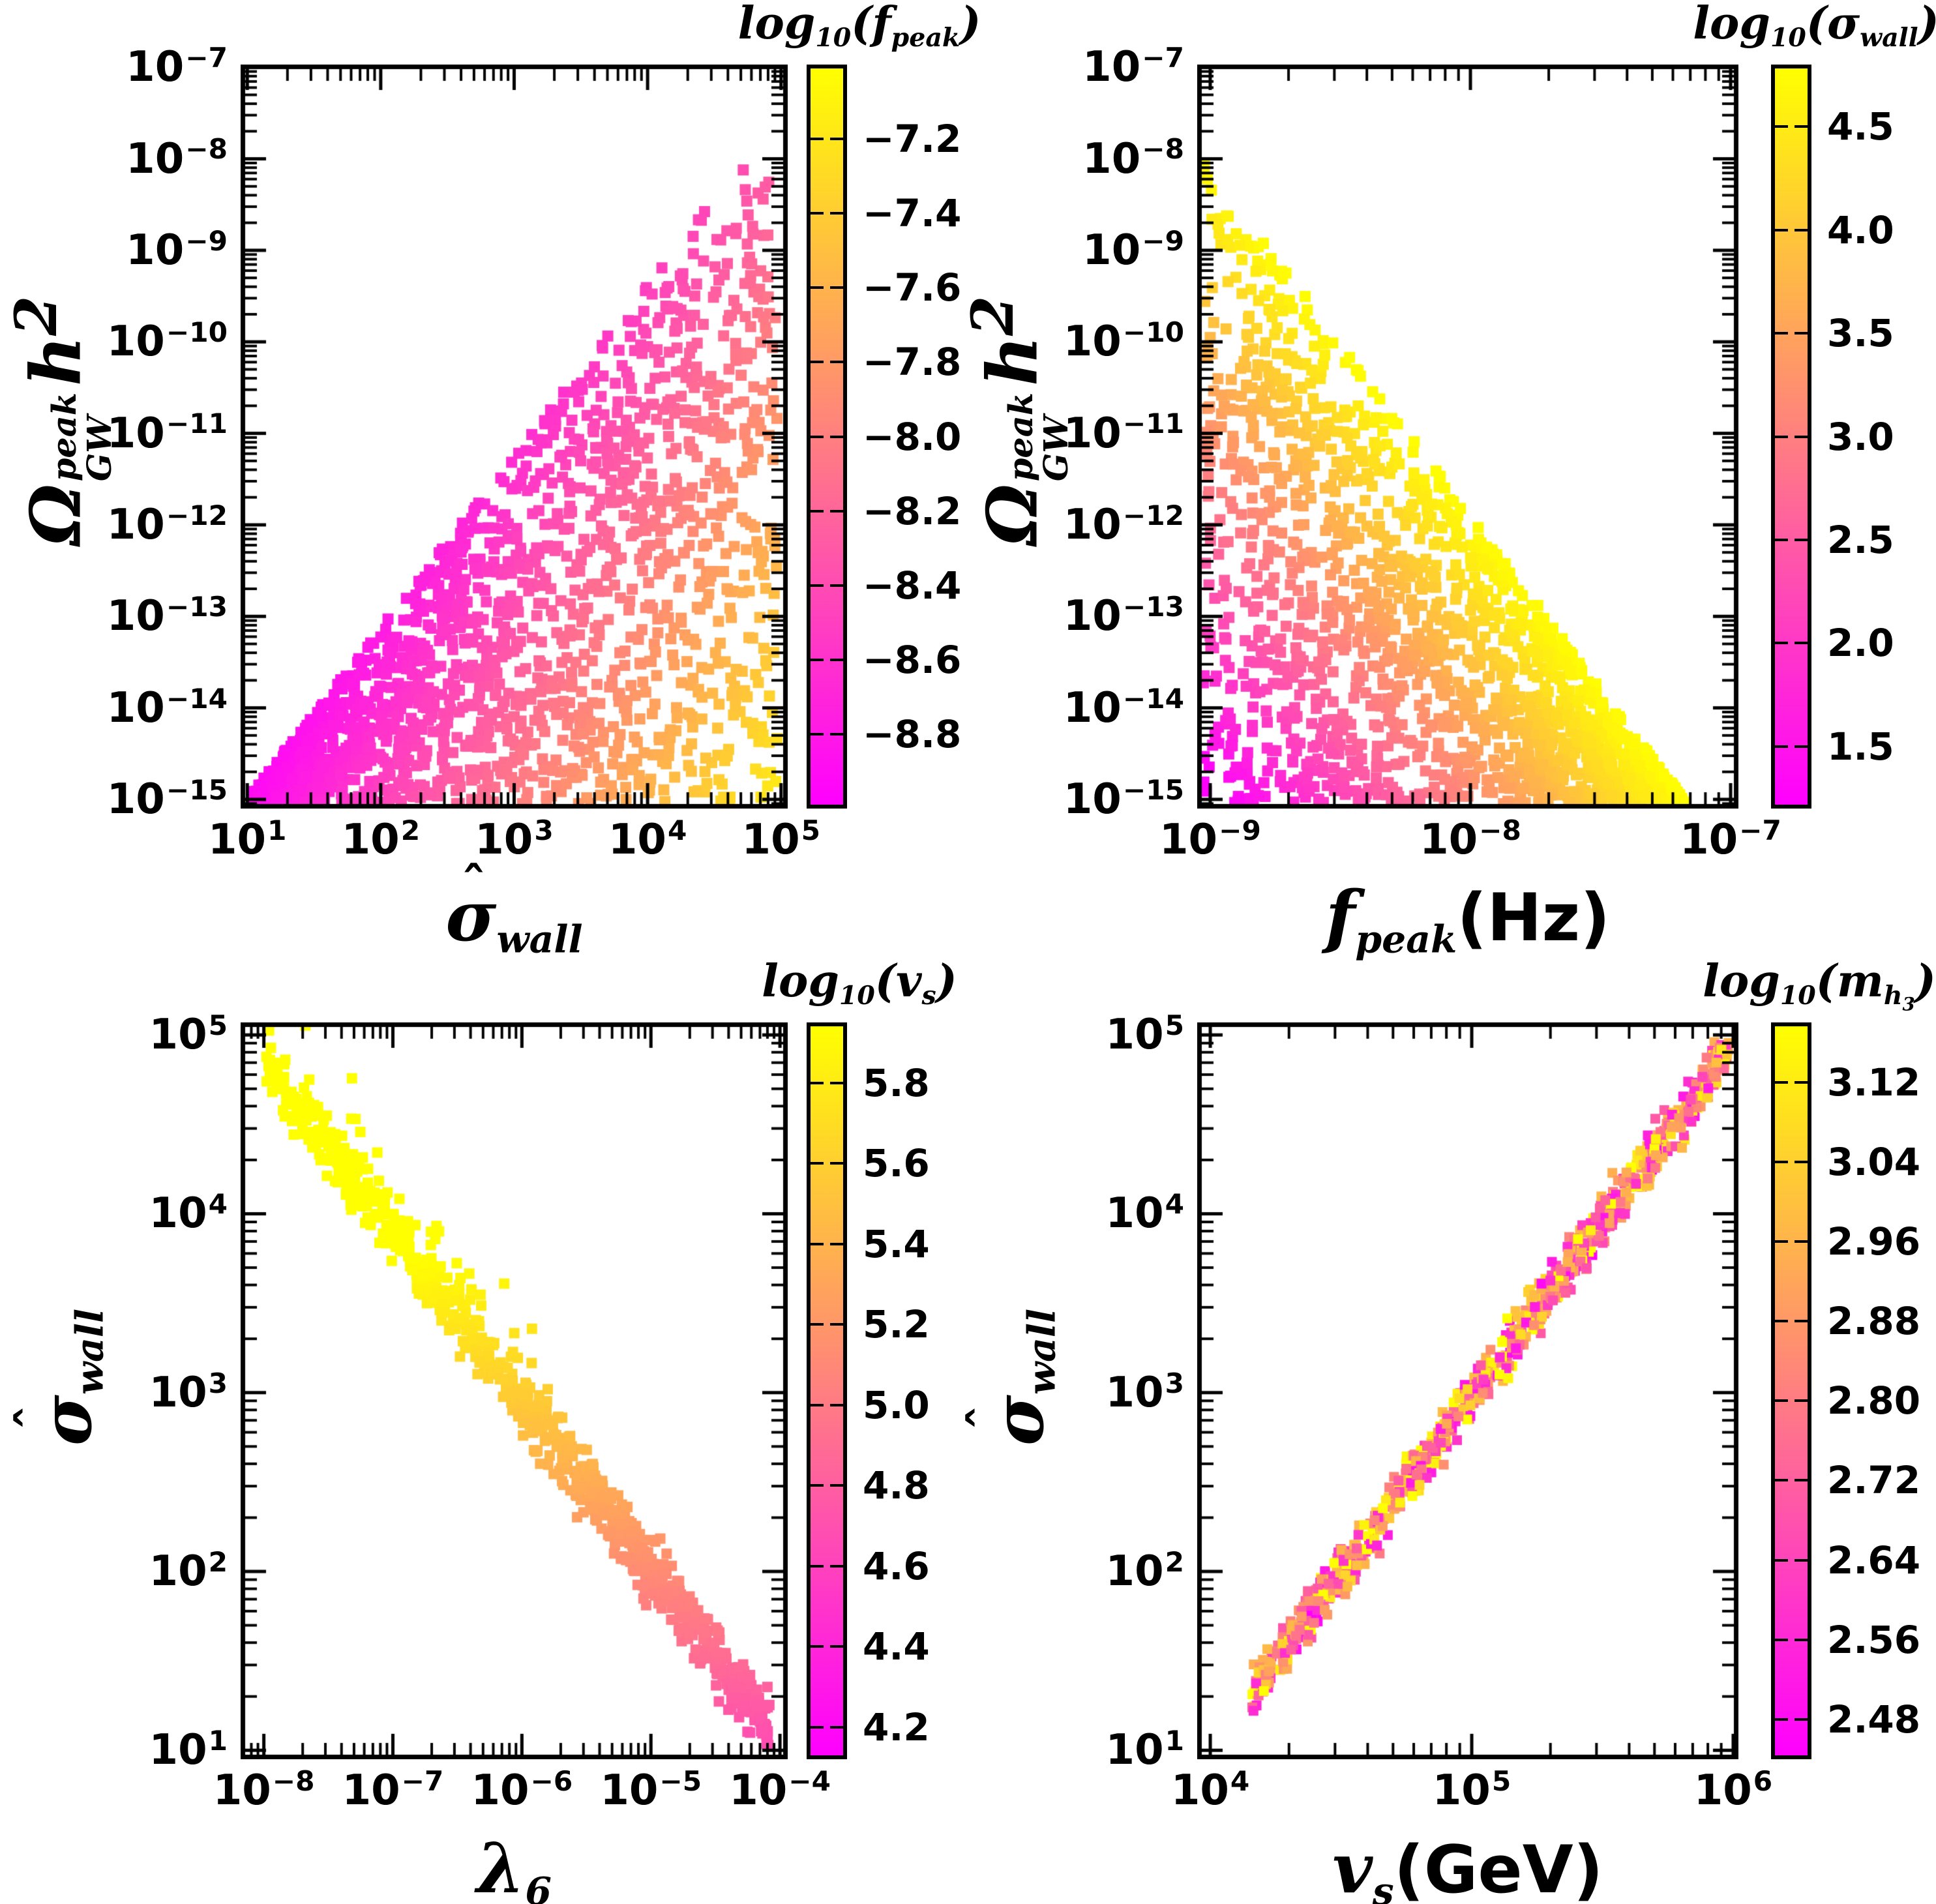  What do you see at coordinates (1123, 433) in the screenshot?
I see `y-tick-label: 10⁻¹¹` at bounding box center [1123, 433].